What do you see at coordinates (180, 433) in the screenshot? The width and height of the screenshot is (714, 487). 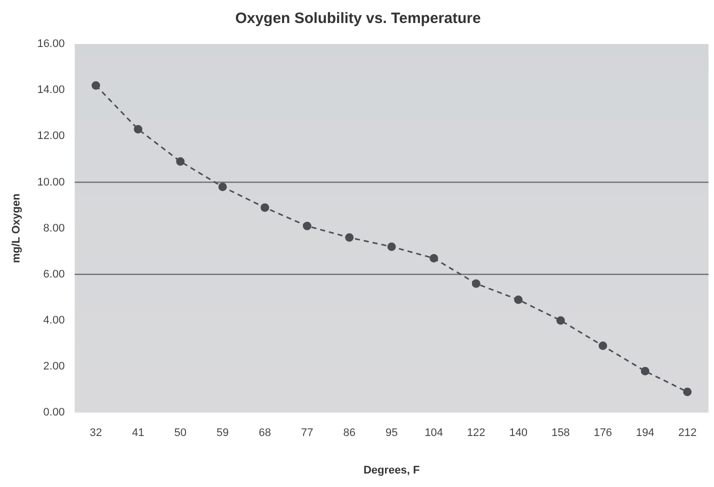 I see `x-tick-label: 50` at bounding box center [180, 433].